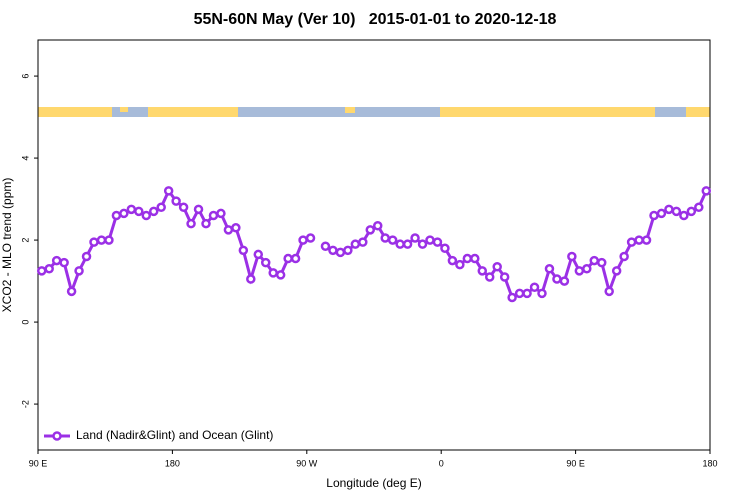 The height and width of the screenshot is (500, 750). What do you see at coordinates (7, 245) in the screenshot?
I see `y-axis-label: XCO2 - MLO trend (ppm)` at bounding box center [7, 245].